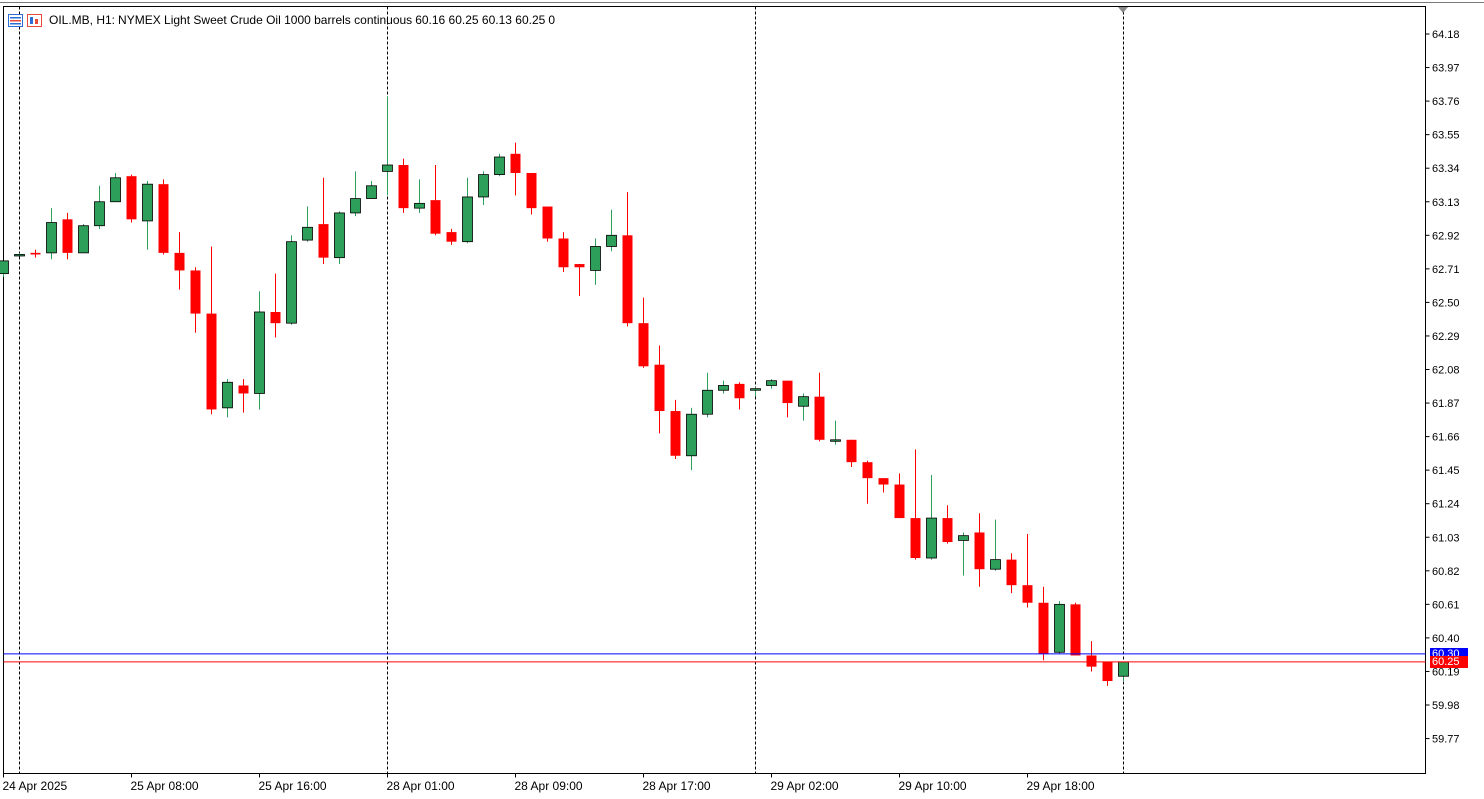 The image size is (1484, 799). What do you see at coordinates (1446, 605) in the screenshot?
I see `y-tick-label: 60.61` at bounding box center [1446, 605].